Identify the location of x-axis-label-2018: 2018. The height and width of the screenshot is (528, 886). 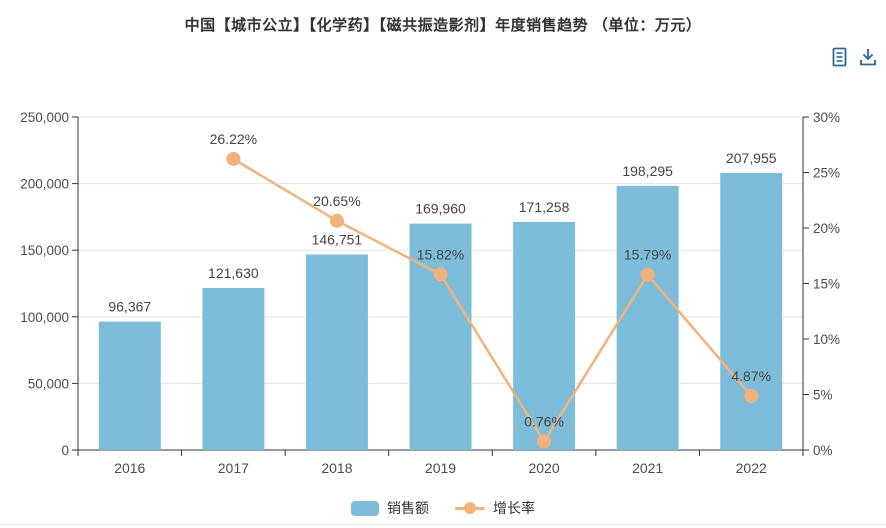
(336, 468).